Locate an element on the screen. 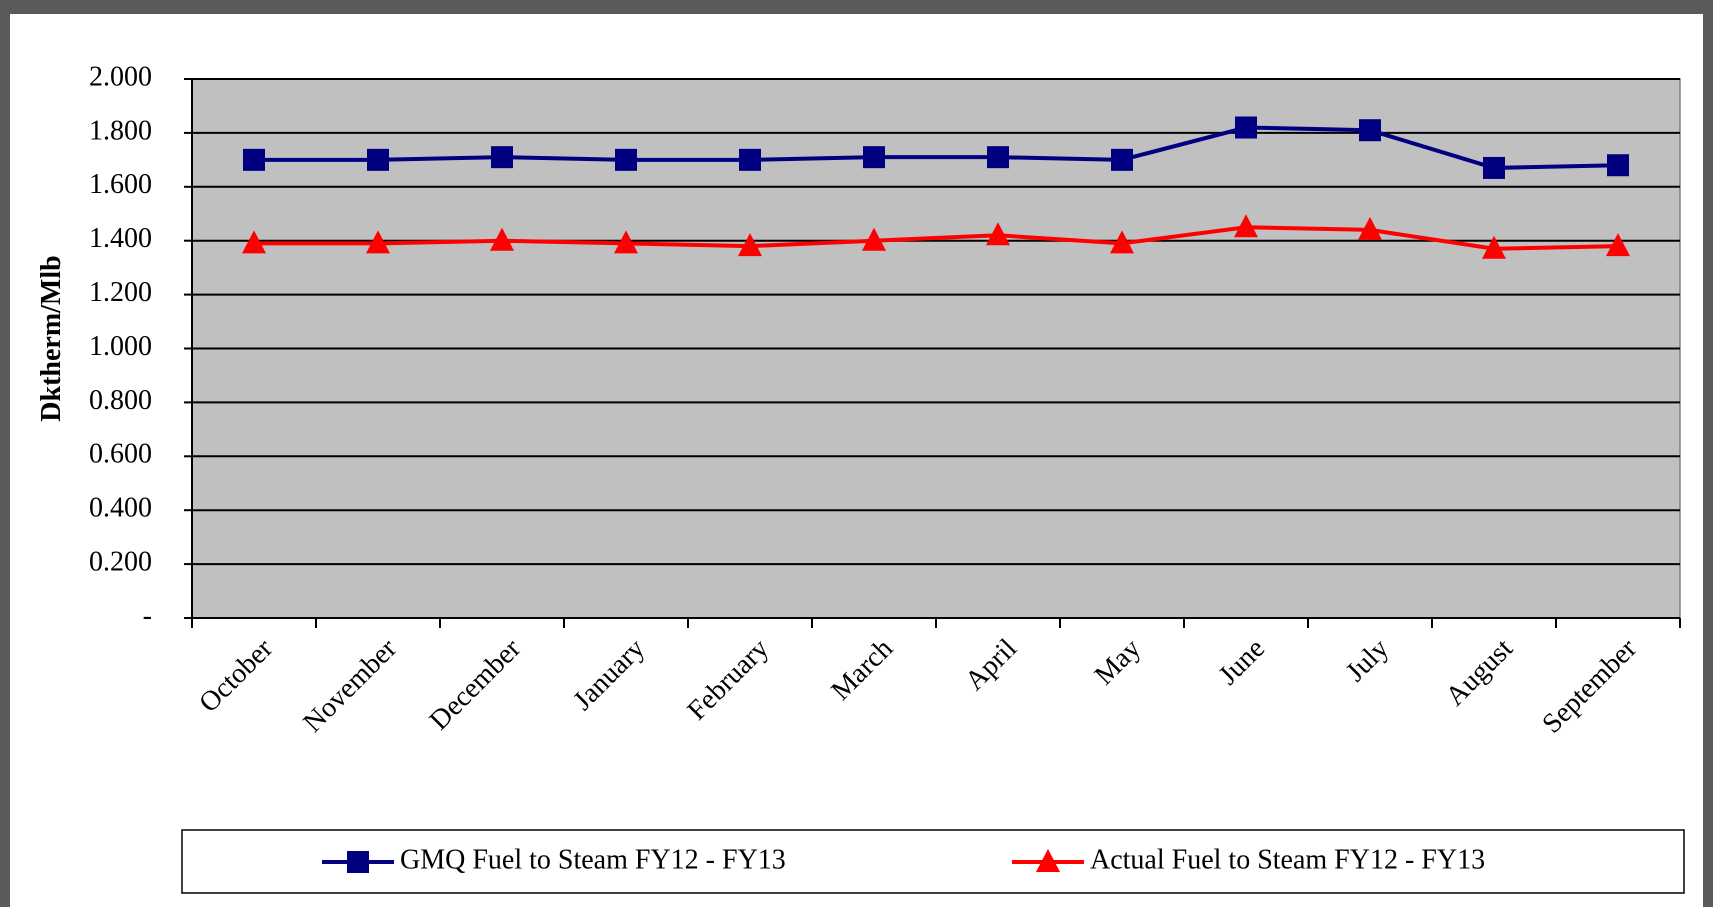 This screenshot has height=907, width=1713. y-tick-label: 1.800 is located at coordinates (120, 130).